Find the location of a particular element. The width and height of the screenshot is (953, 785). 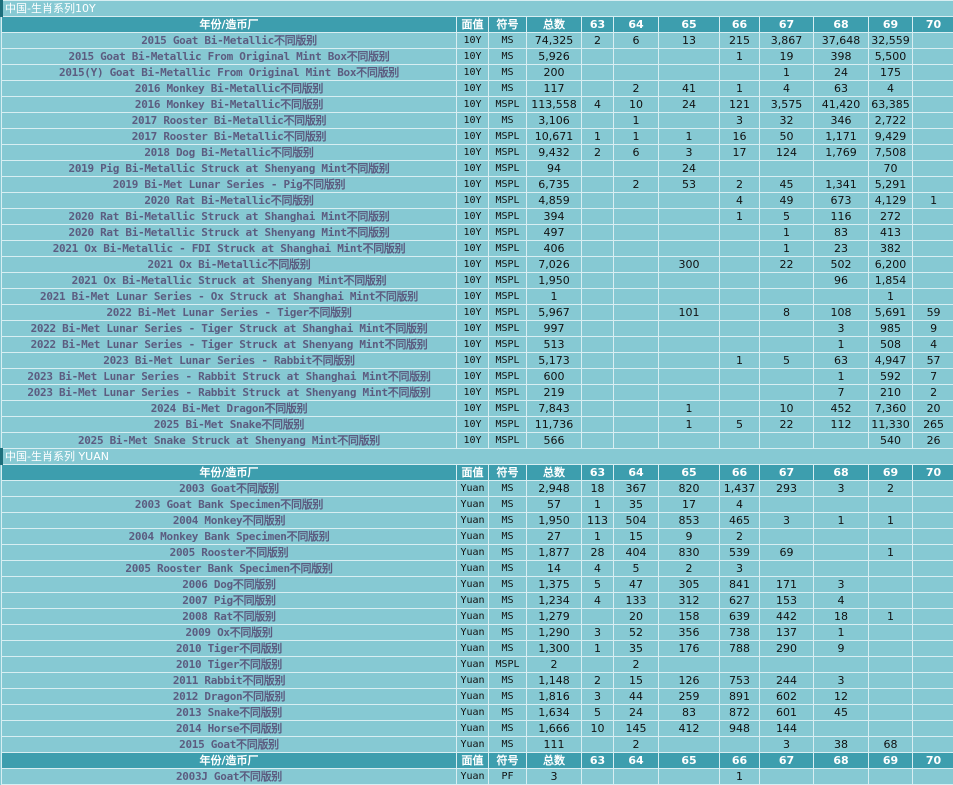

coin-name: 2025 Bi-Met Snake不同版别 is located at coordinates (229, 424).